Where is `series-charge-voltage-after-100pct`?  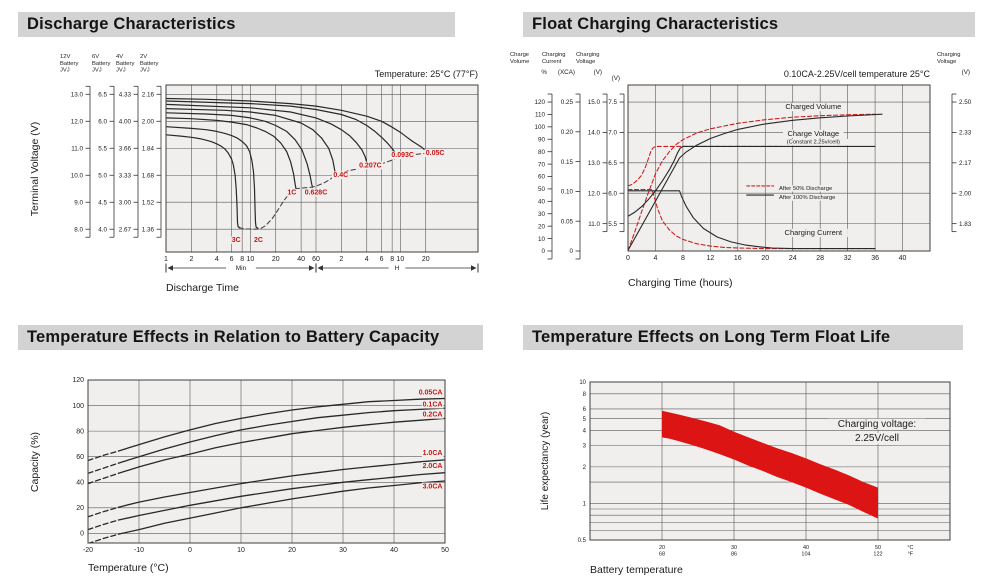
series-charge-voltage-after-100pct is located at coordinates (752, 181).